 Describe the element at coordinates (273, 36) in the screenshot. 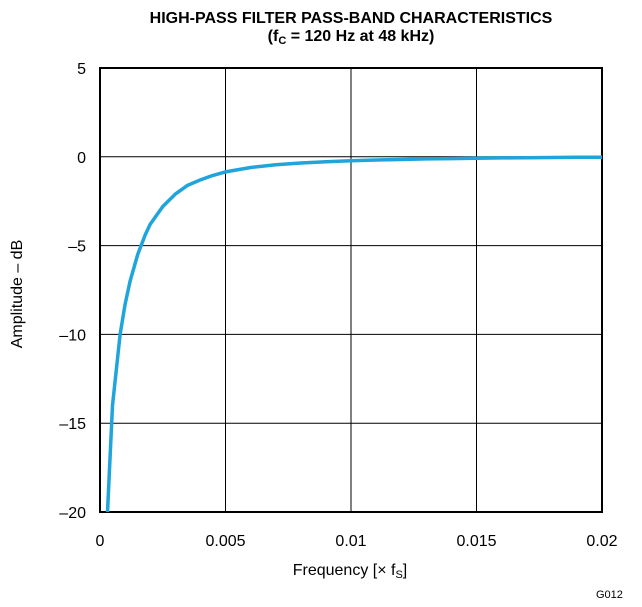

I see `subtitle-prefix: (f` at that location.